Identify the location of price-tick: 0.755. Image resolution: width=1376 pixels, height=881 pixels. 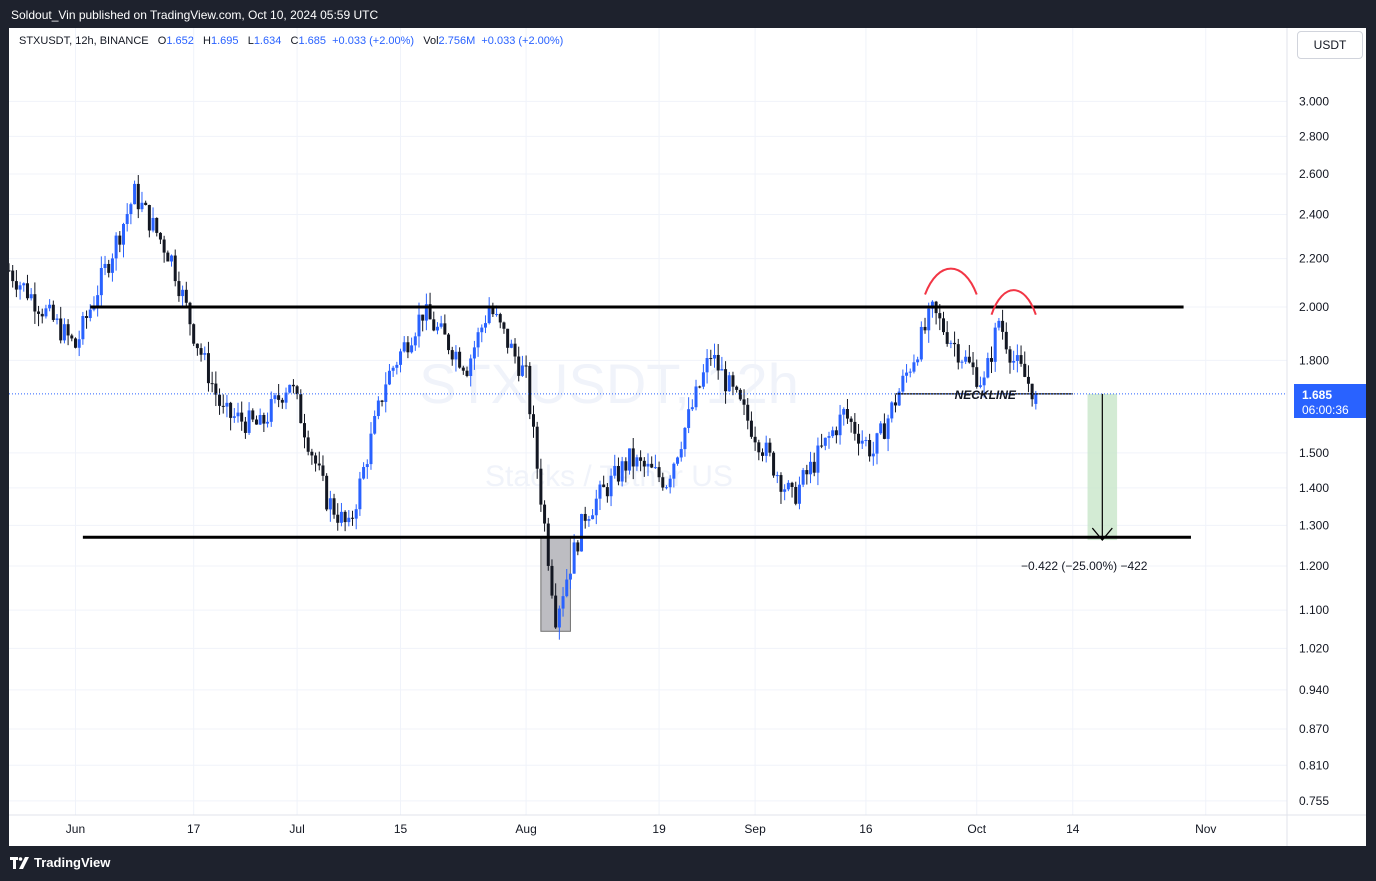
(1314, 801).